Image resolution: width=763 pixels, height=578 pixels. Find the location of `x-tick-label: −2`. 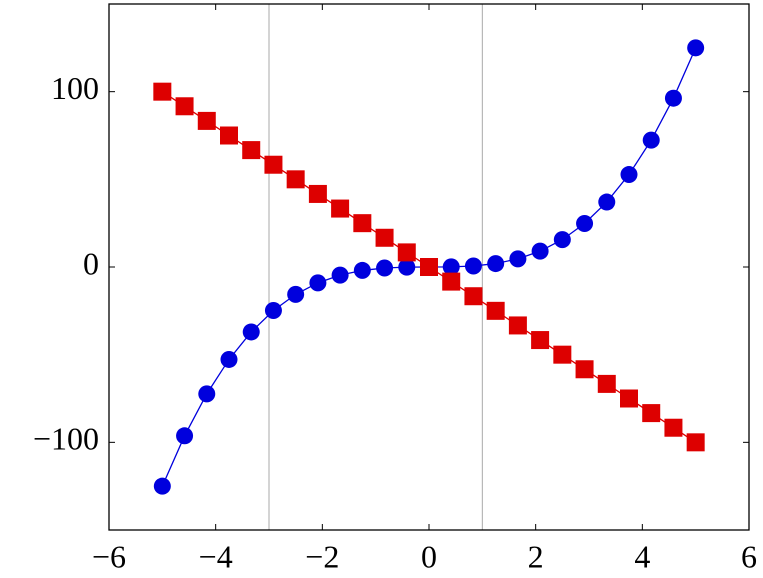

x-tick-label: −2 is located at coordinates (322, 556).